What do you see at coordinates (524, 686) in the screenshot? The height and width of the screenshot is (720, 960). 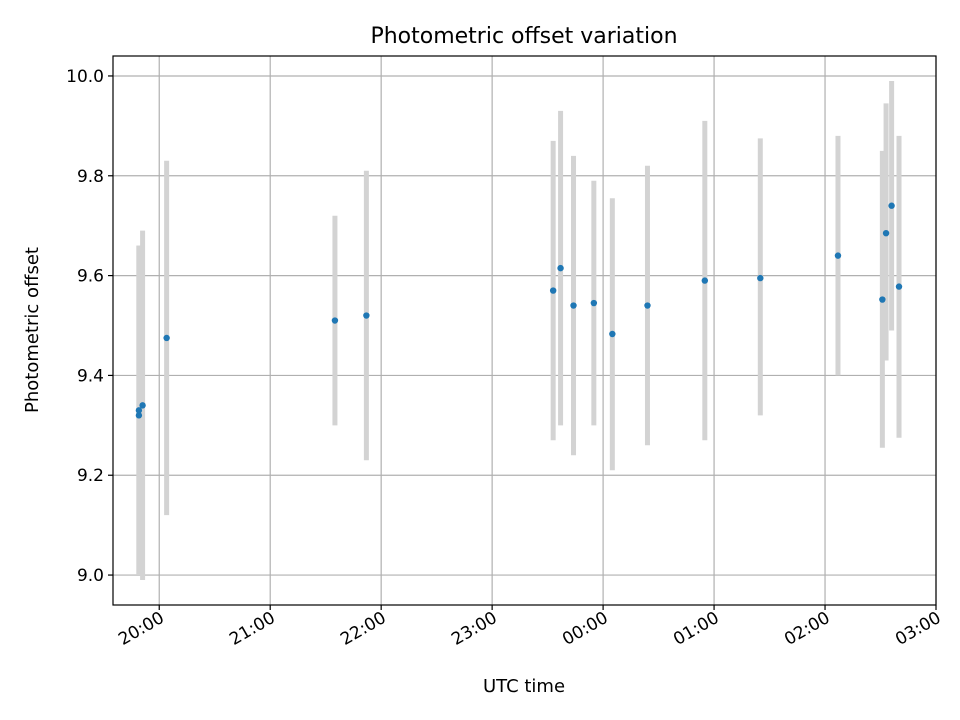 I see `x-axis-label: UTC time` at bounding box center [524, 686].